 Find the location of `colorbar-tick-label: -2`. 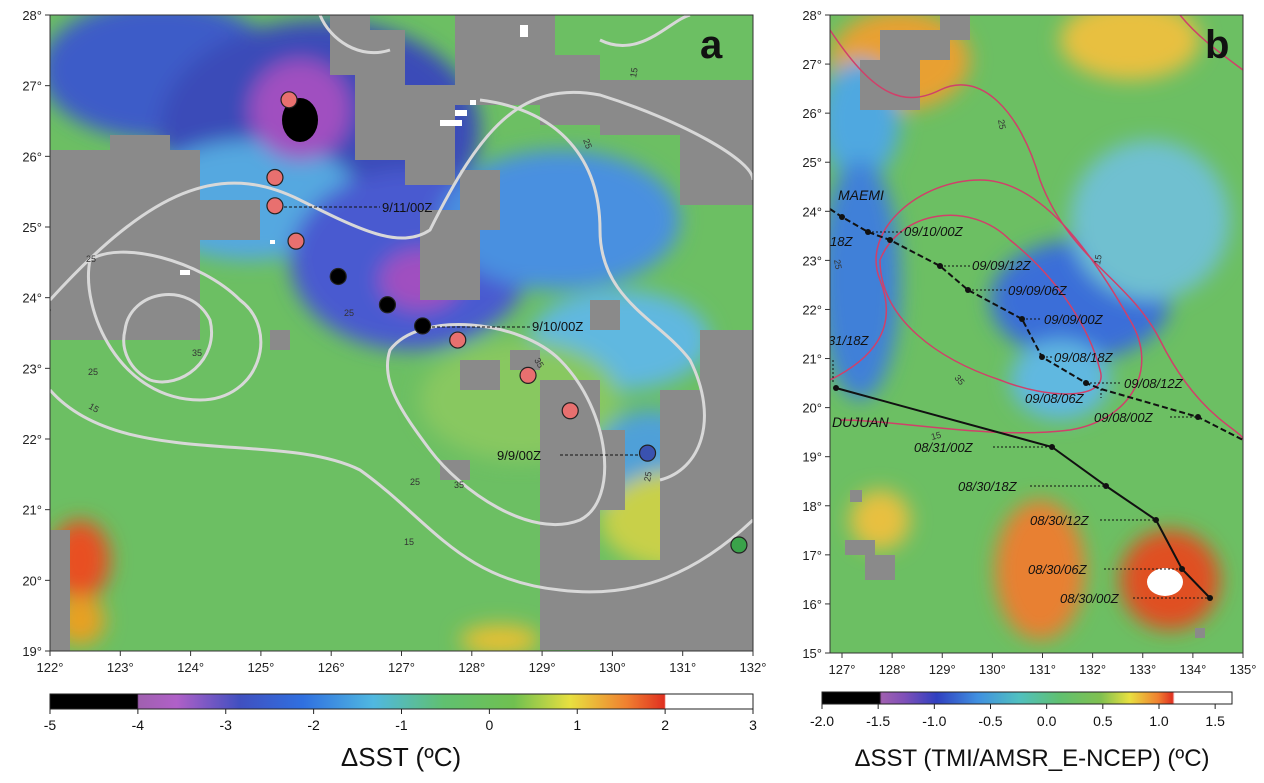

colorbar-tick-label: -2 is located at coordinates (313, 725).